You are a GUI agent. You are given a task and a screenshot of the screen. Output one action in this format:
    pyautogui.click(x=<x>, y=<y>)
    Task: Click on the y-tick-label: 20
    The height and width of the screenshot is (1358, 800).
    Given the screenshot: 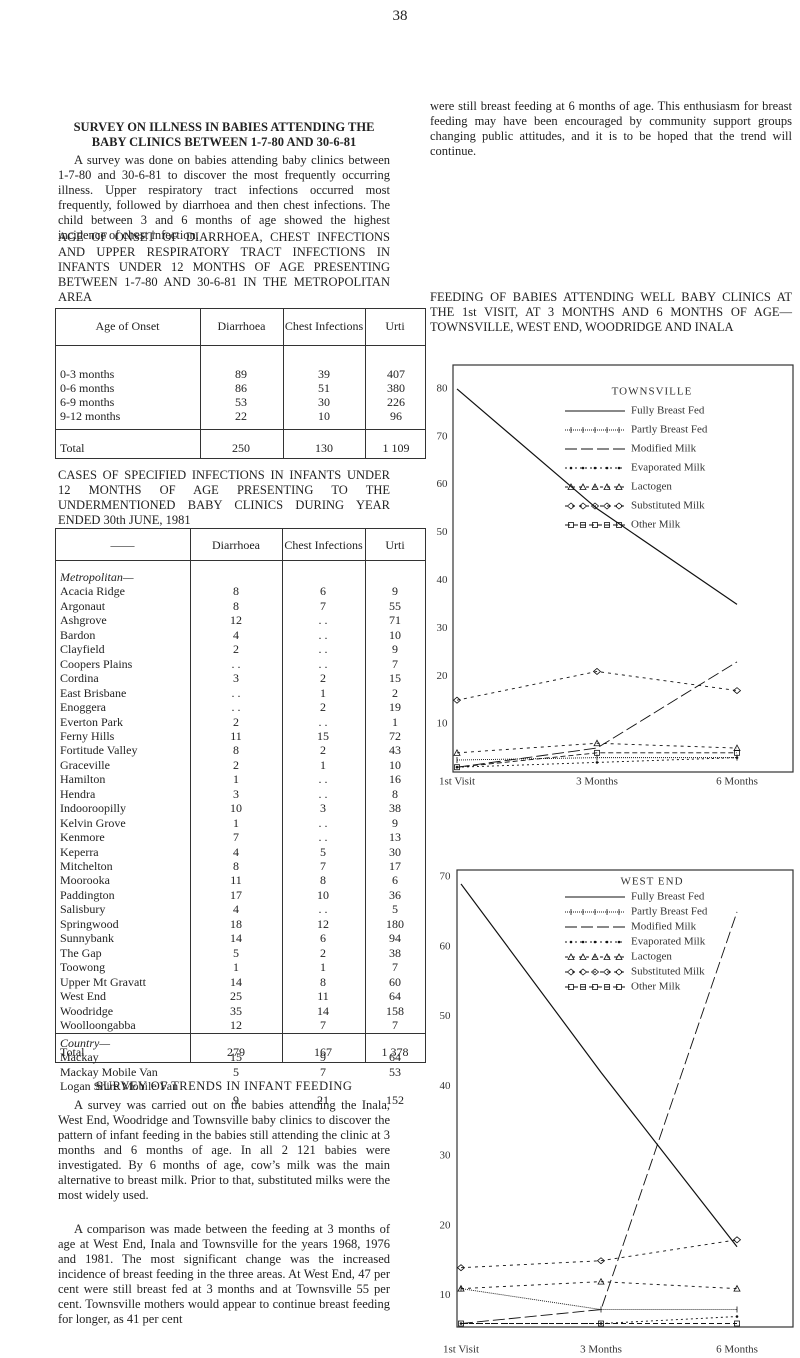 What is the action you would take?
    pyautogui.click(x=443, y=676)
    